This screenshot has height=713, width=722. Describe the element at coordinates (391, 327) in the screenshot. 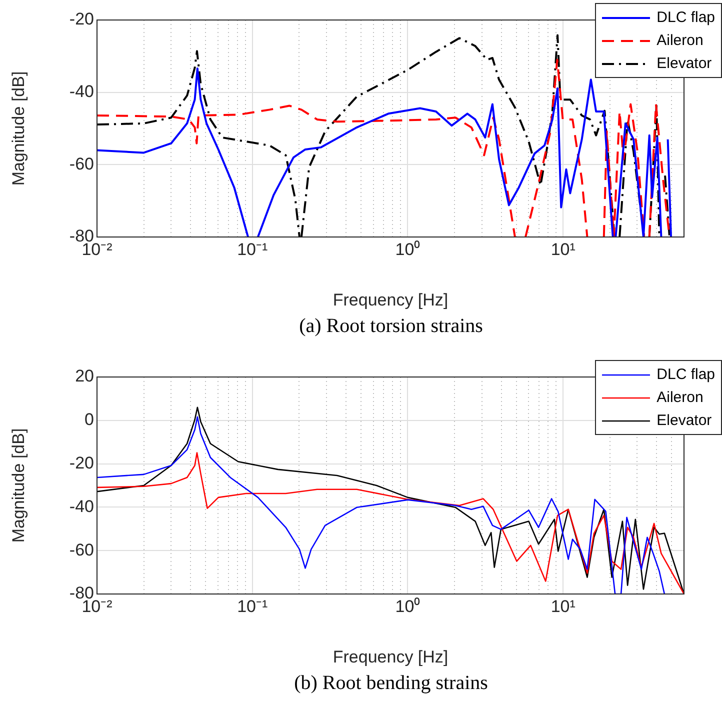

I see `text: (a) Root torsion strains` at that location.